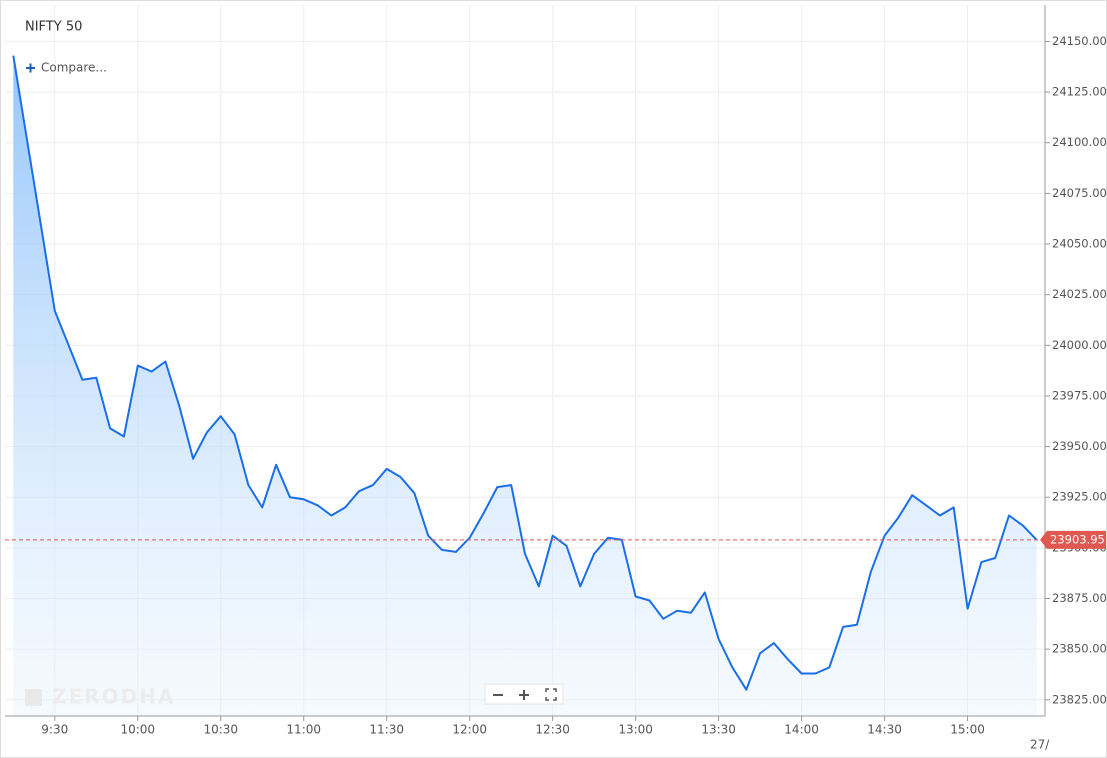  What do you see at coordinates (1079, 193) in the screenshot?
I see `y-tick-label: 24075.00` at bounding box center [1079, 193].